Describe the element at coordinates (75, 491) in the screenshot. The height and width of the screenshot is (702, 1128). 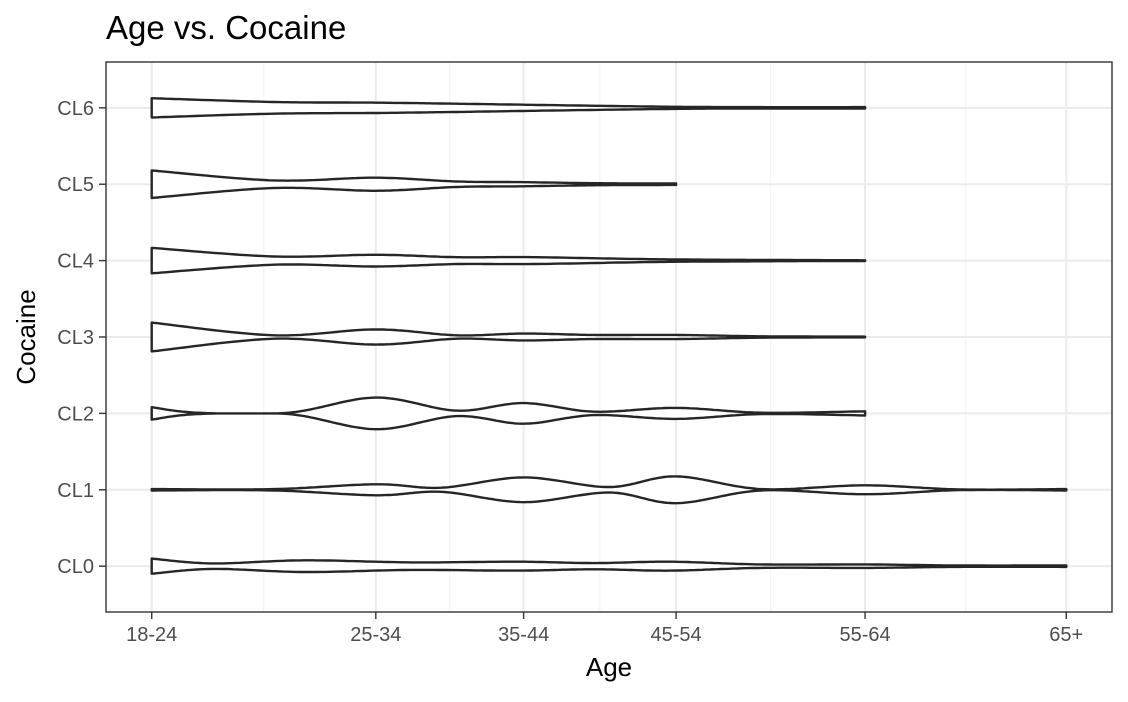
I see `y-tick-label: CL1` at that location.